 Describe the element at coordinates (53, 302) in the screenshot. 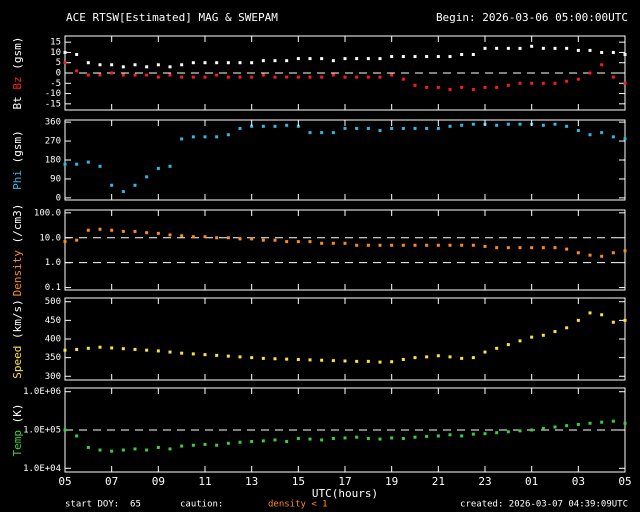

I see `y-tick-label: 500` at that location.